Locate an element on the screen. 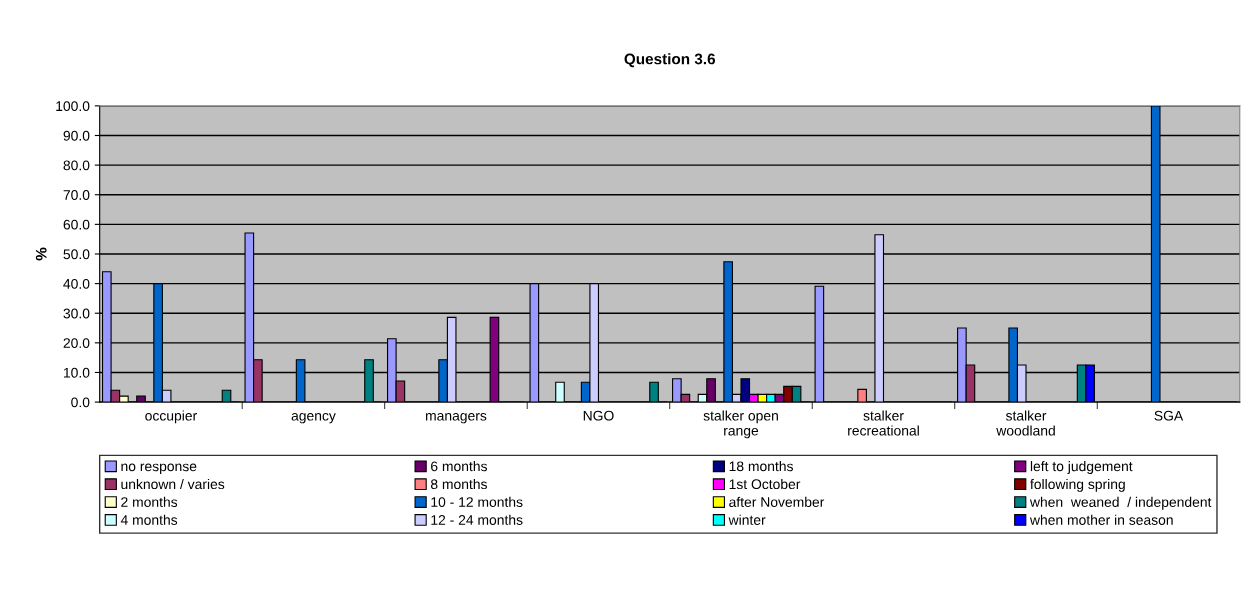 This screenshot has height=612, width=1246. y-tick-label: 30.0 is located at coordinates (76, 313).